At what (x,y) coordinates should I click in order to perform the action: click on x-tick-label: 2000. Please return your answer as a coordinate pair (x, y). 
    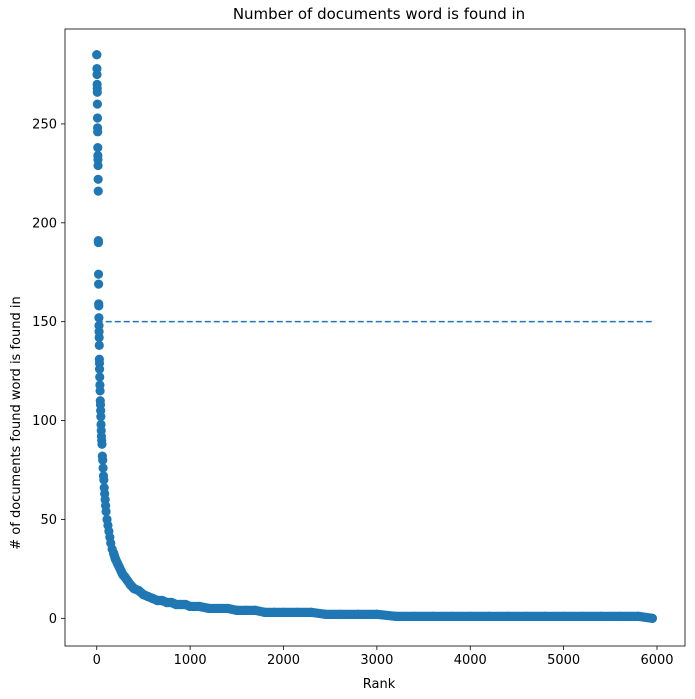
    Looking at the image, I should click on (283, 660).